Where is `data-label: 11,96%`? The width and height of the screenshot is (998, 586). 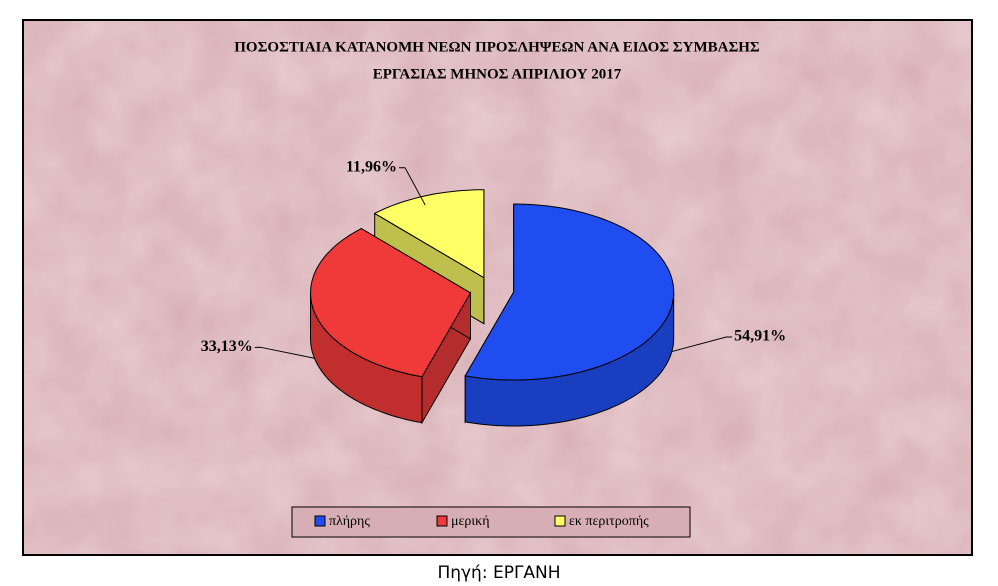
data-label: 11,96% is located at coordinates (371, 166).